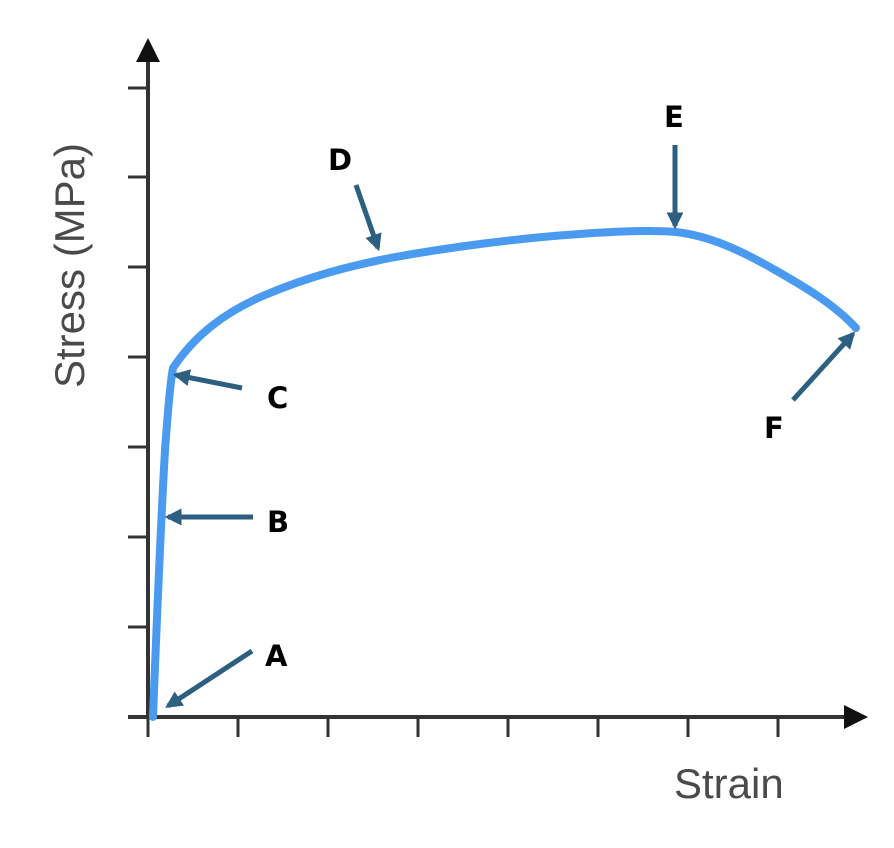 This screenshot has width=894, height=848. I want to click on label-F: F, so click(774, 428).